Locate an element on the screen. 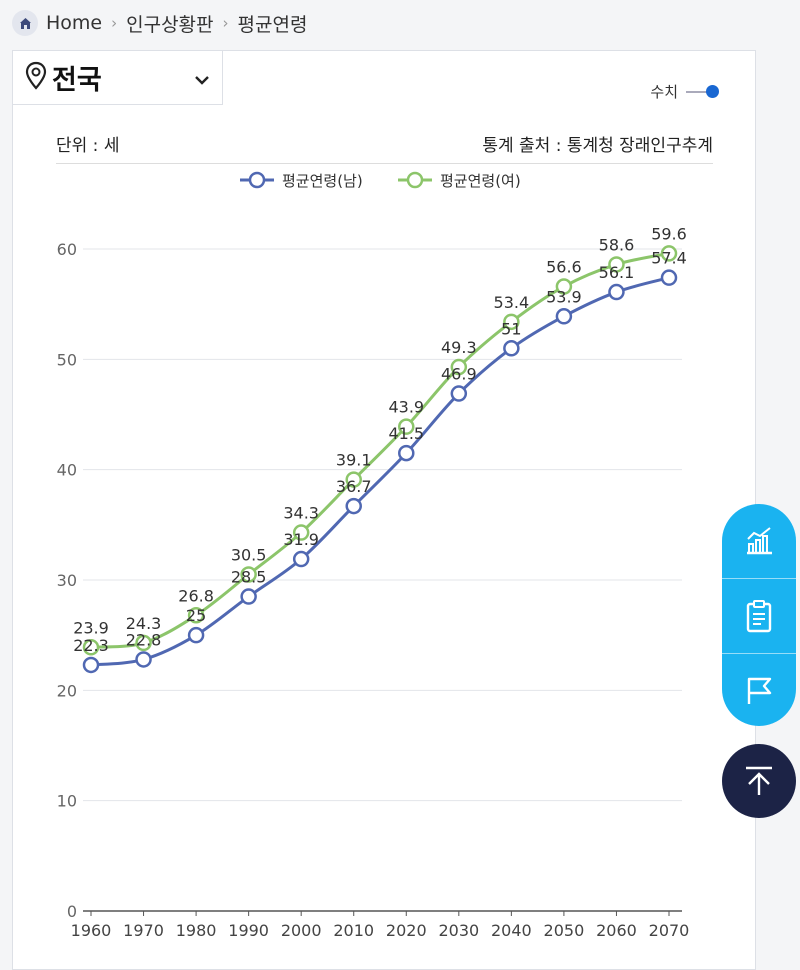 Image resolution: width=800 pixels, height=970 pixels. region-select: 전국 is located at coordinates (118, 78).